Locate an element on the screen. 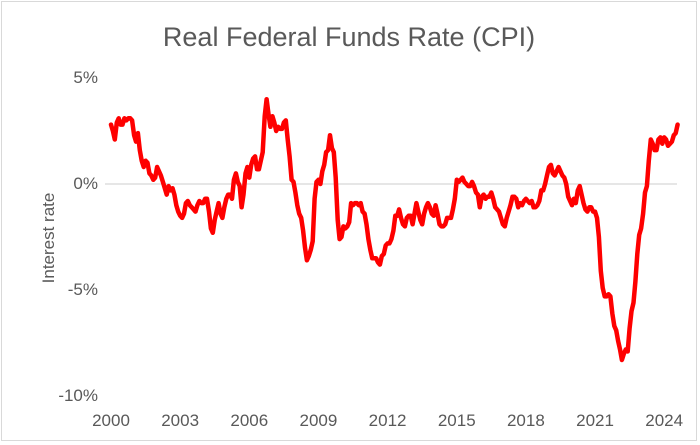 This screenshot has height=445, width=700. x-tick-label: 2000 is located at coordinates (111, 420).